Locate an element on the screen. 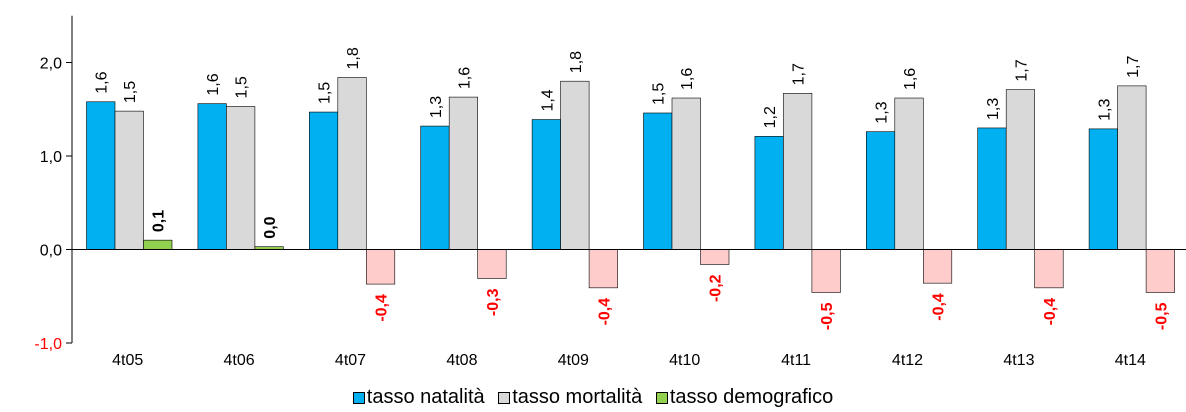 The image size is (1186, 412). data-label-0-7: 1,3 is located at coordinates (882, 112).